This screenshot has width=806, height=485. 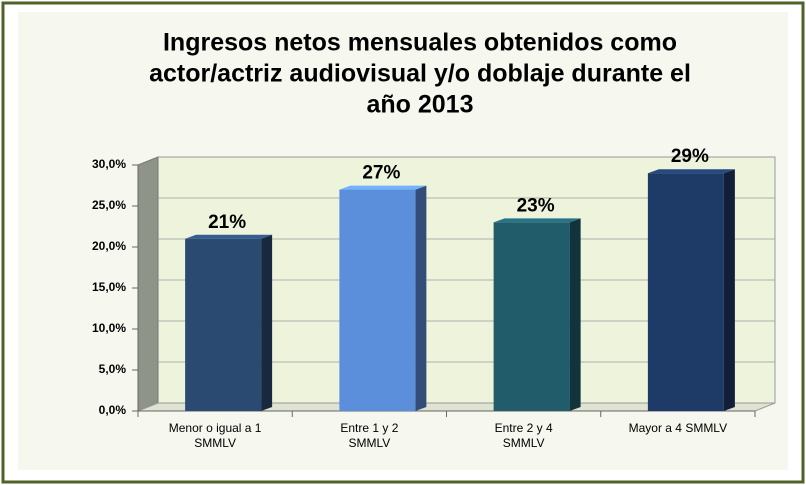 I want to click on value-label: 29%, so click(x=690, y=156).